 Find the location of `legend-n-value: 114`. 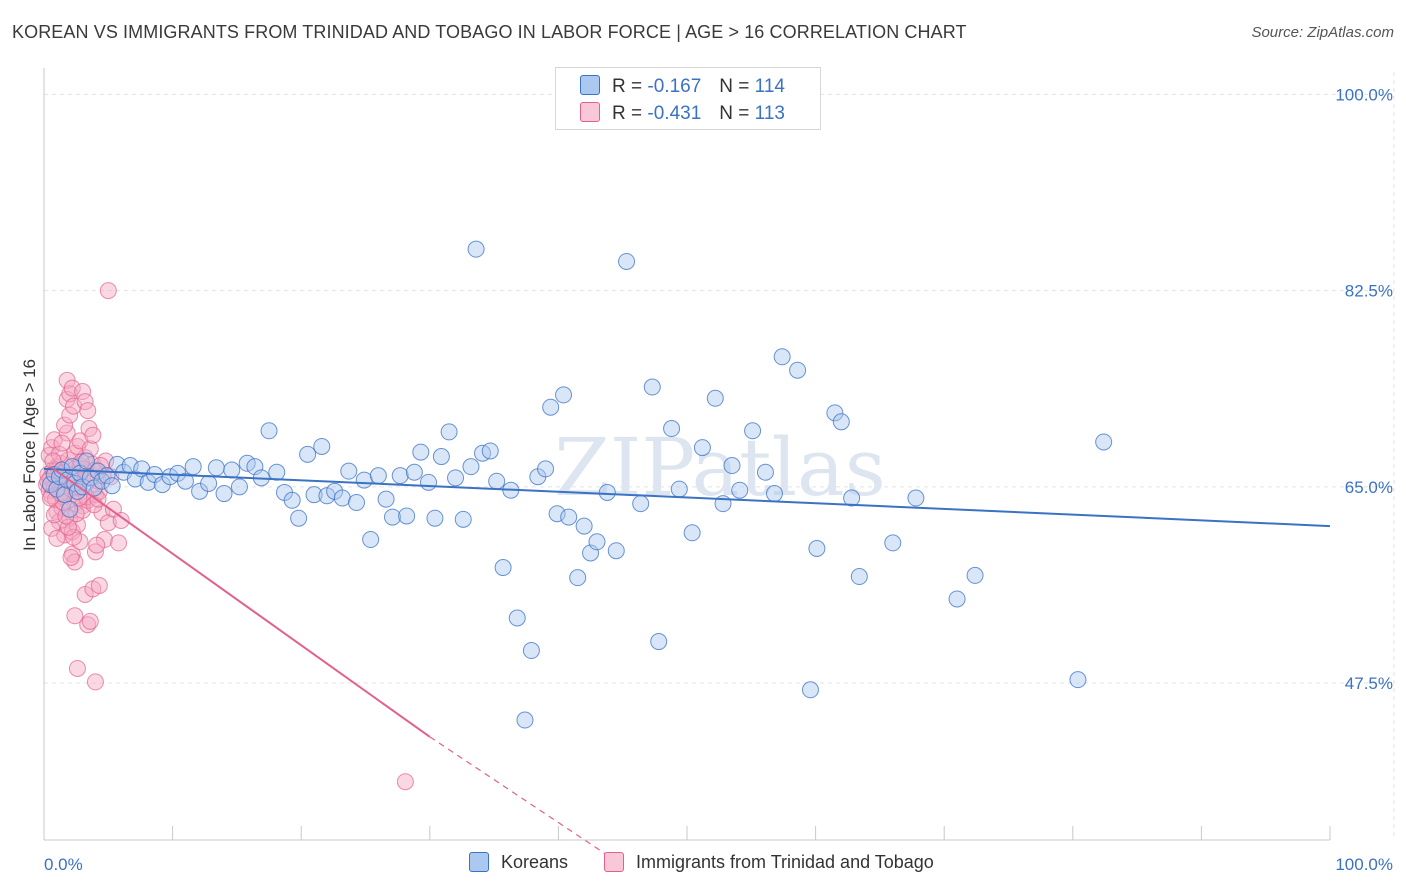

legend-n-value: 114 is located at coordinates (769, 86).